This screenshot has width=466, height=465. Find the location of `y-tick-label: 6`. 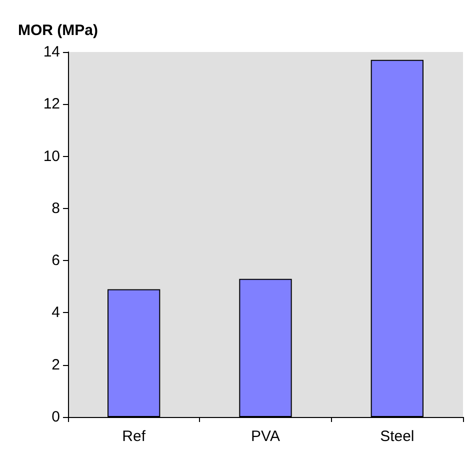

y-tick-label: 6 is located at coordinates (56, 261).